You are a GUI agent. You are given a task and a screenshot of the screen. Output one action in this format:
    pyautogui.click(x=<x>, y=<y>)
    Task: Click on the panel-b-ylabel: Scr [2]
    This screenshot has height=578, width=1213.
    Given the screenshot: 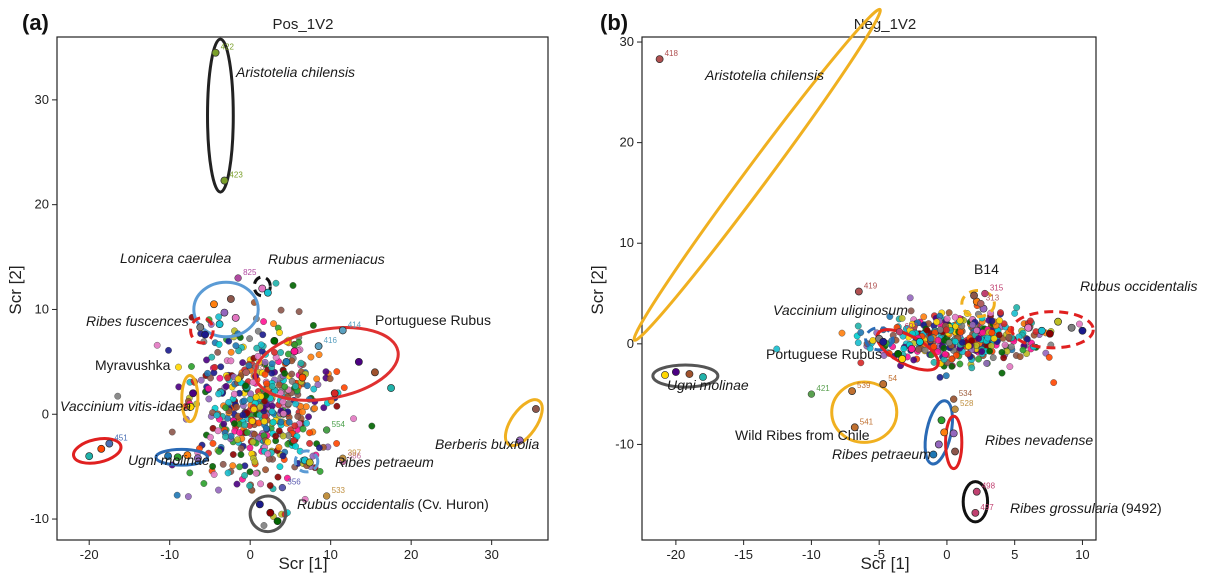 What is the action you would take?
    pyautogui.click(x=597, y=289)
    